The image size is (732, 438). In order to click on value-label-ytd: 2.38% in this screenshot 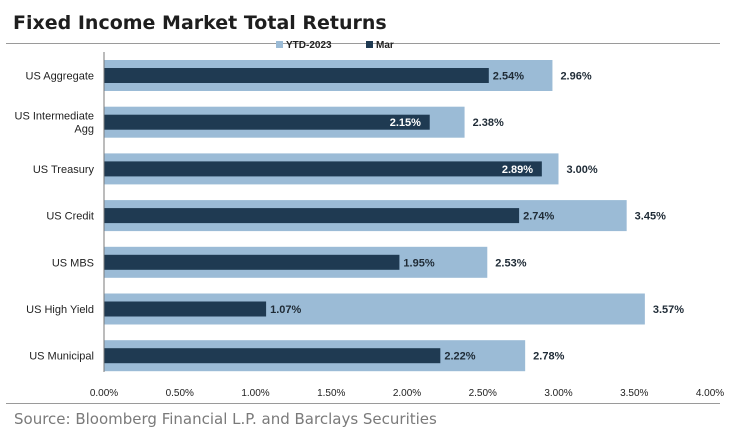, I will do `click(488, 123)`.